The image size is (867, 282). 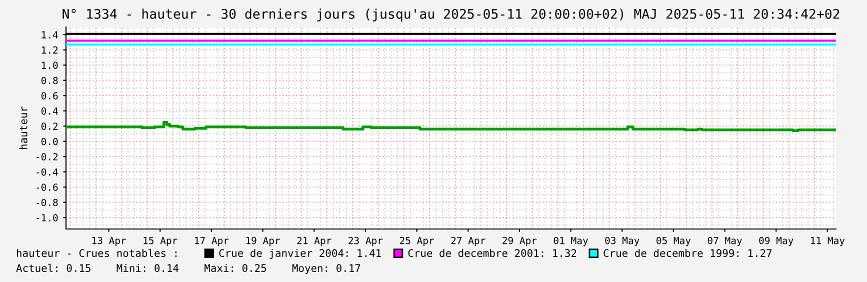 What do you see at coordinates (212, 241) in the screenshot?
I see `x-tick-label: 17 Apr` at bounding box center [212, 241].